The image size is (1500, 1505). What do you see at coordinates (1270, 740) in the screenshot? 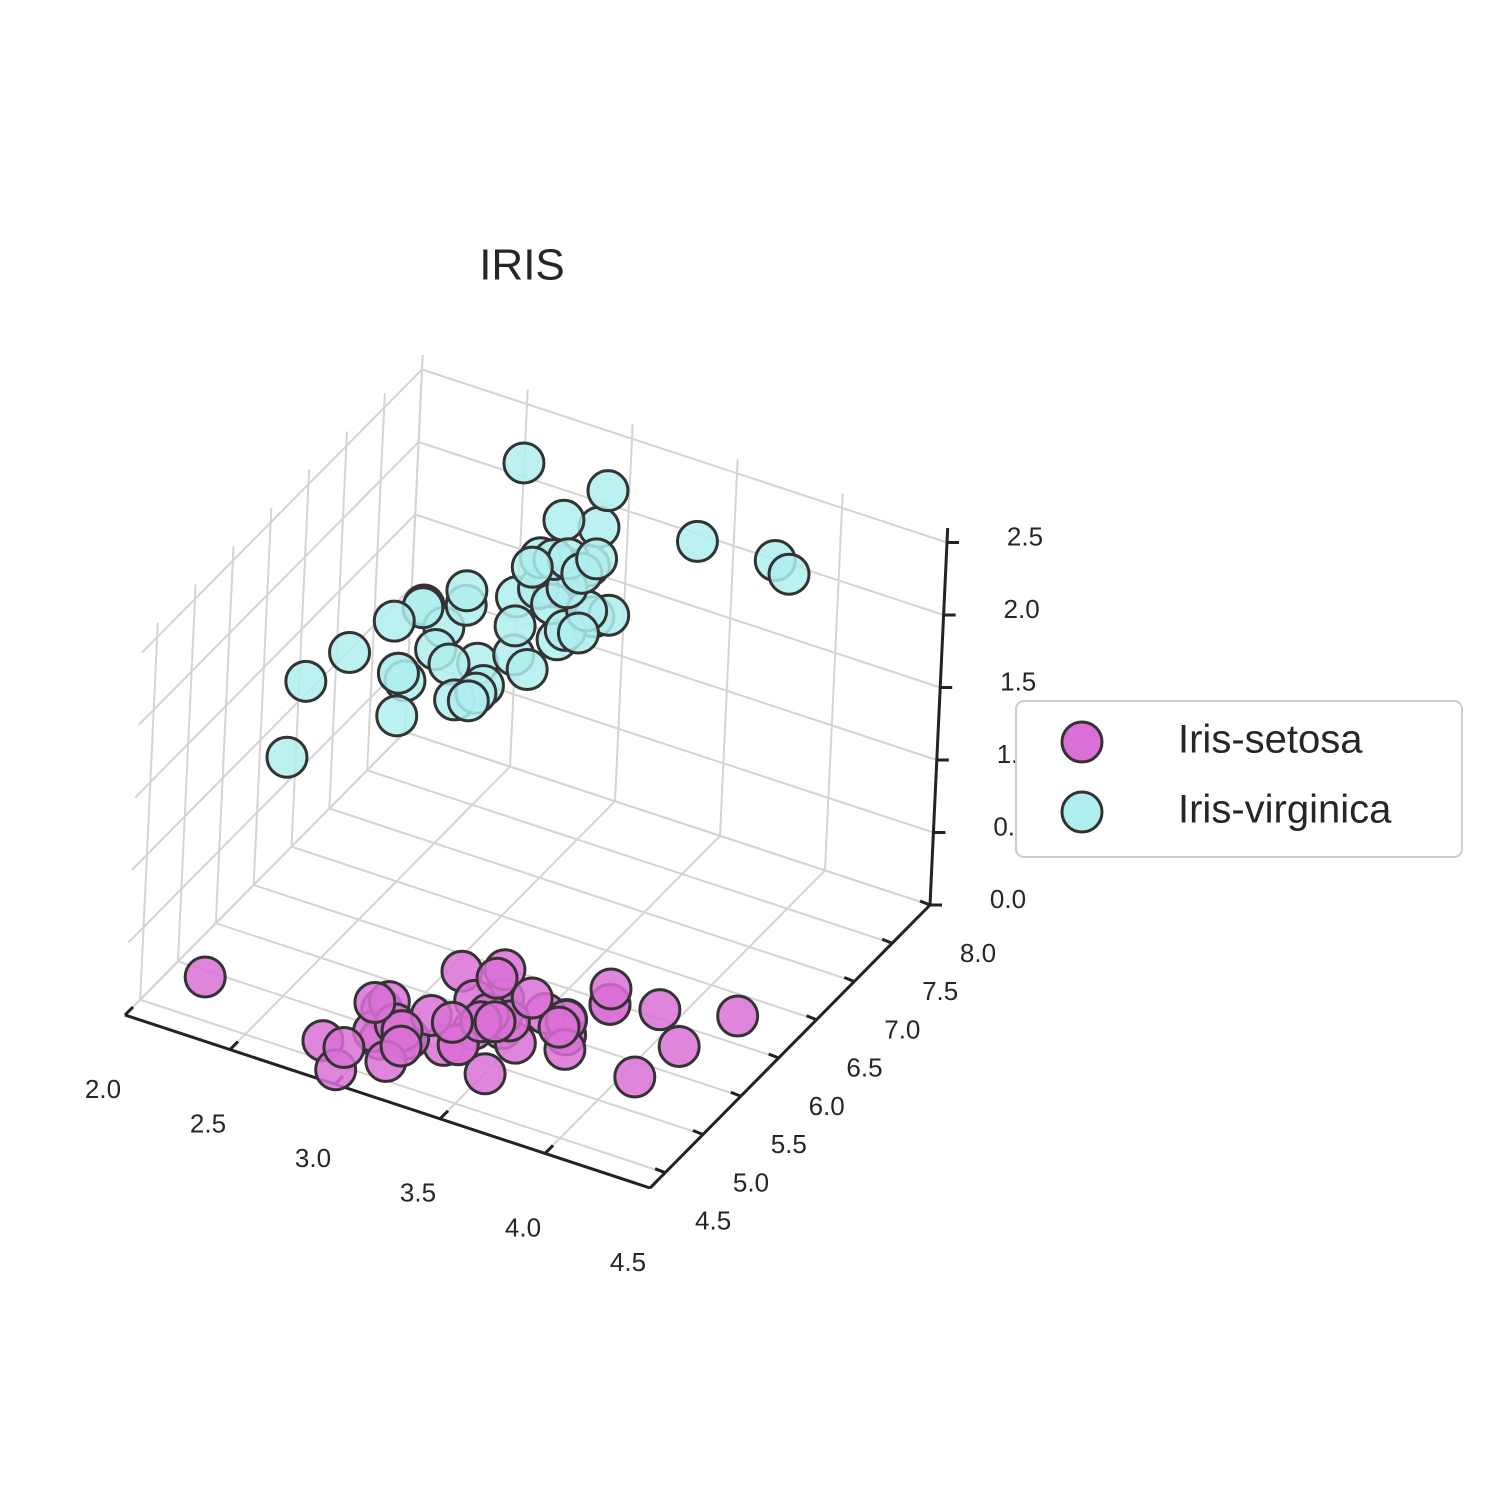
I see `legend-label: Iris-setosa` at bounding box center [1270, 740].